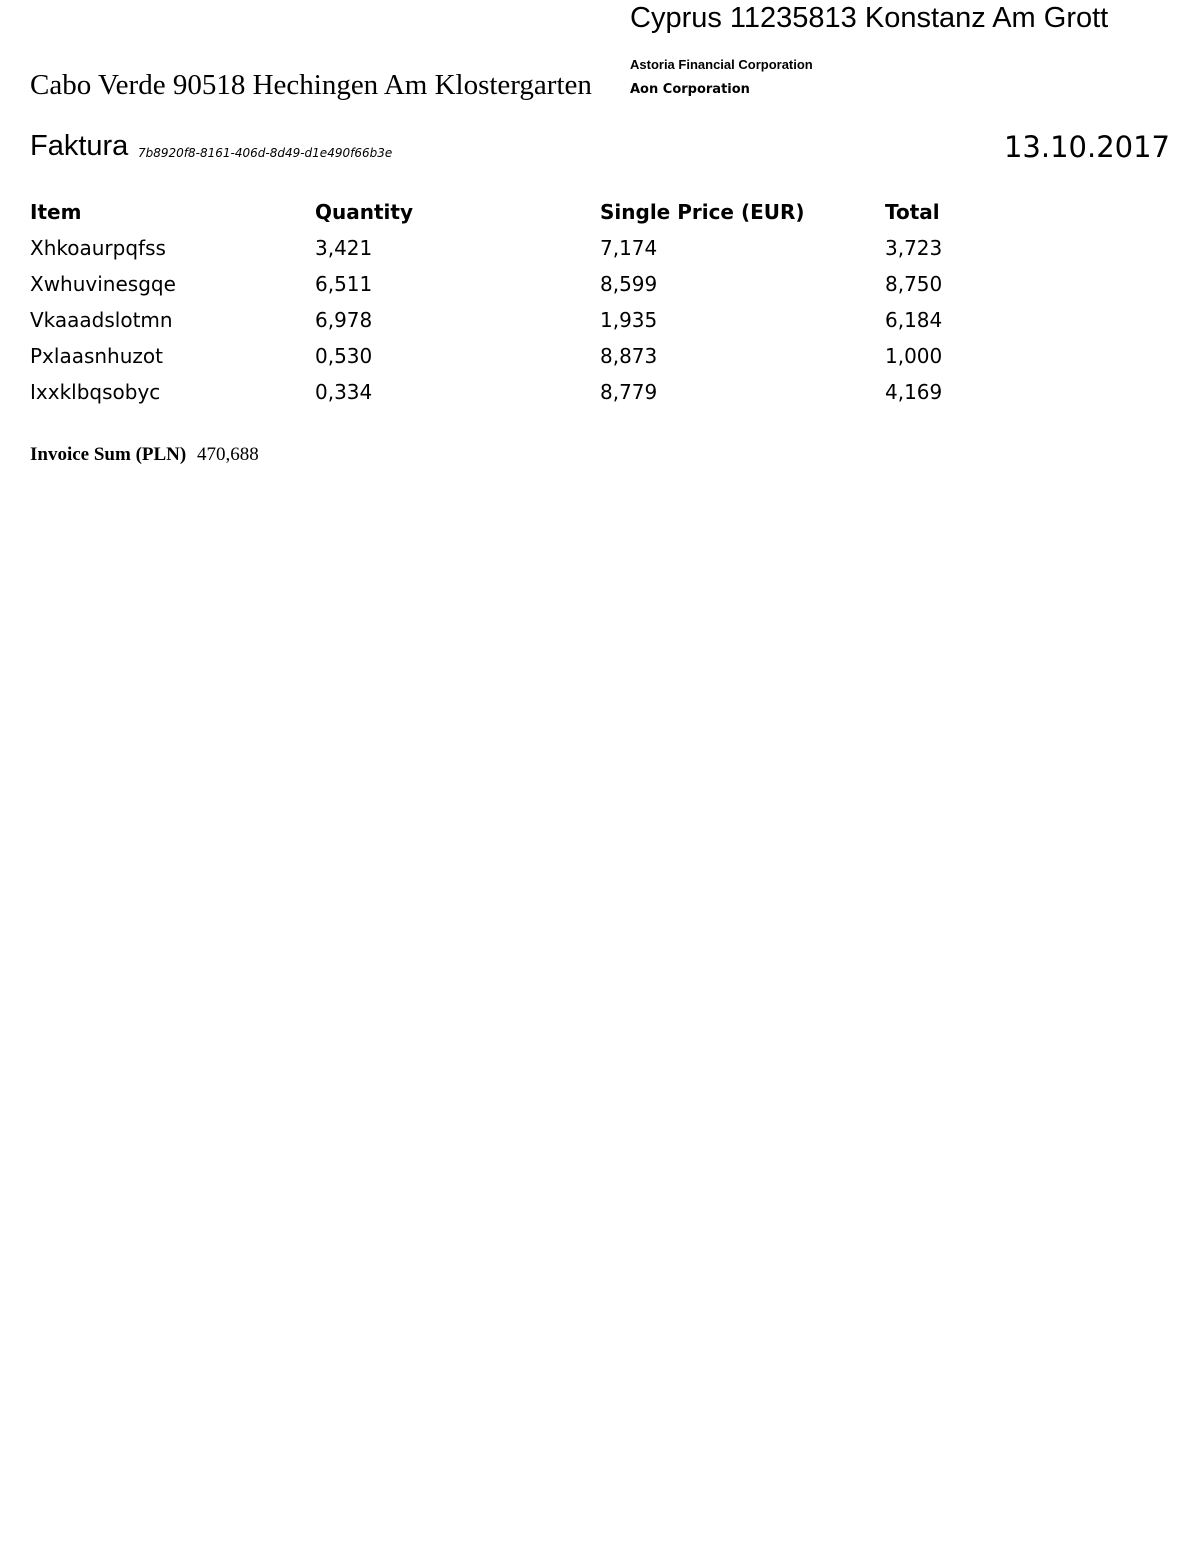 The image size is (1200, 1553). I want to click on cell-single-price: 1,935, so click(629, 320).